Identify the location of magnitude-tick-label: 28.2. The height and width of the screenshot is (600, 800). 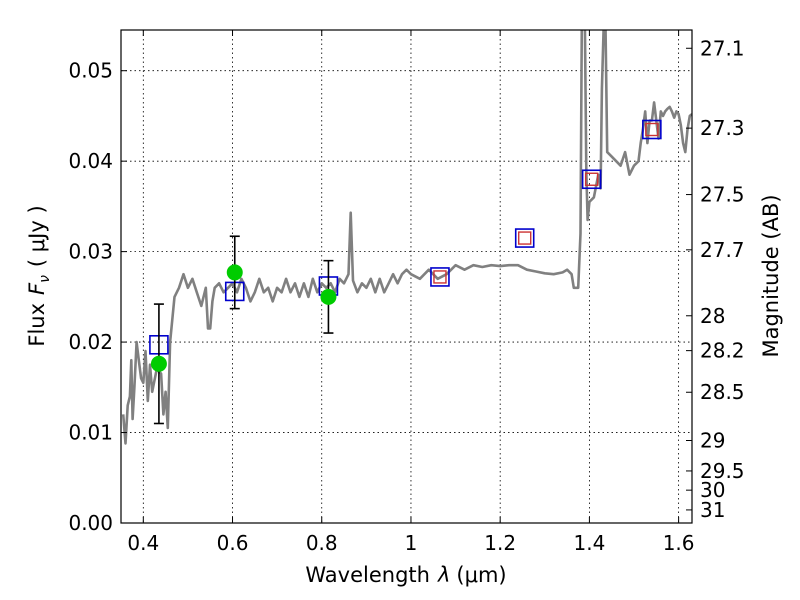
(722, 351).